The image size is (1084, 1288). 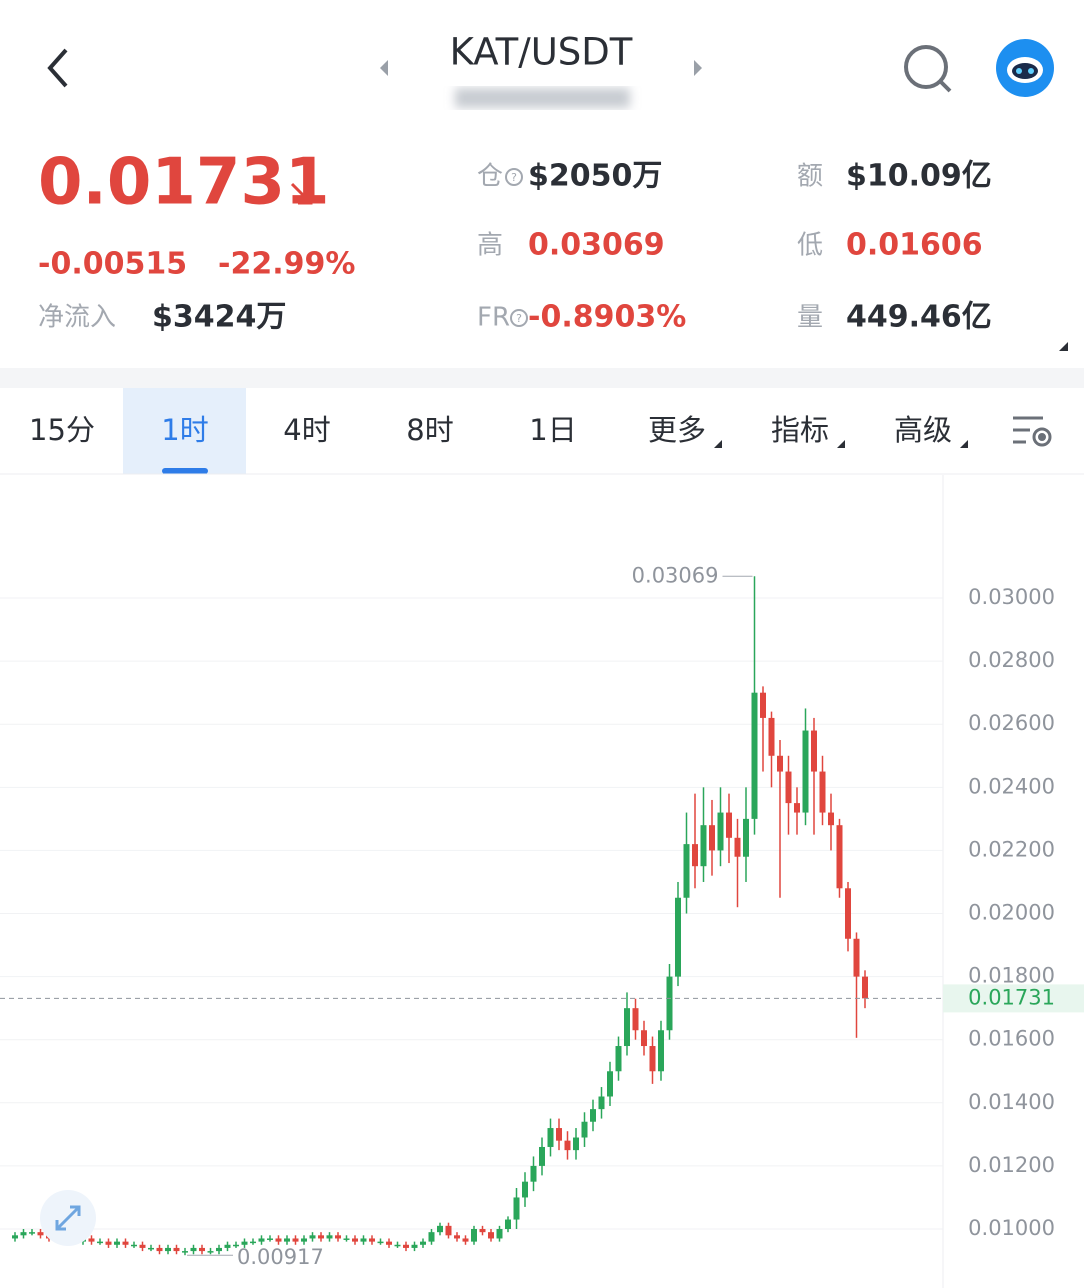 I want to click on next-arrow, so click(x=698, y=68).